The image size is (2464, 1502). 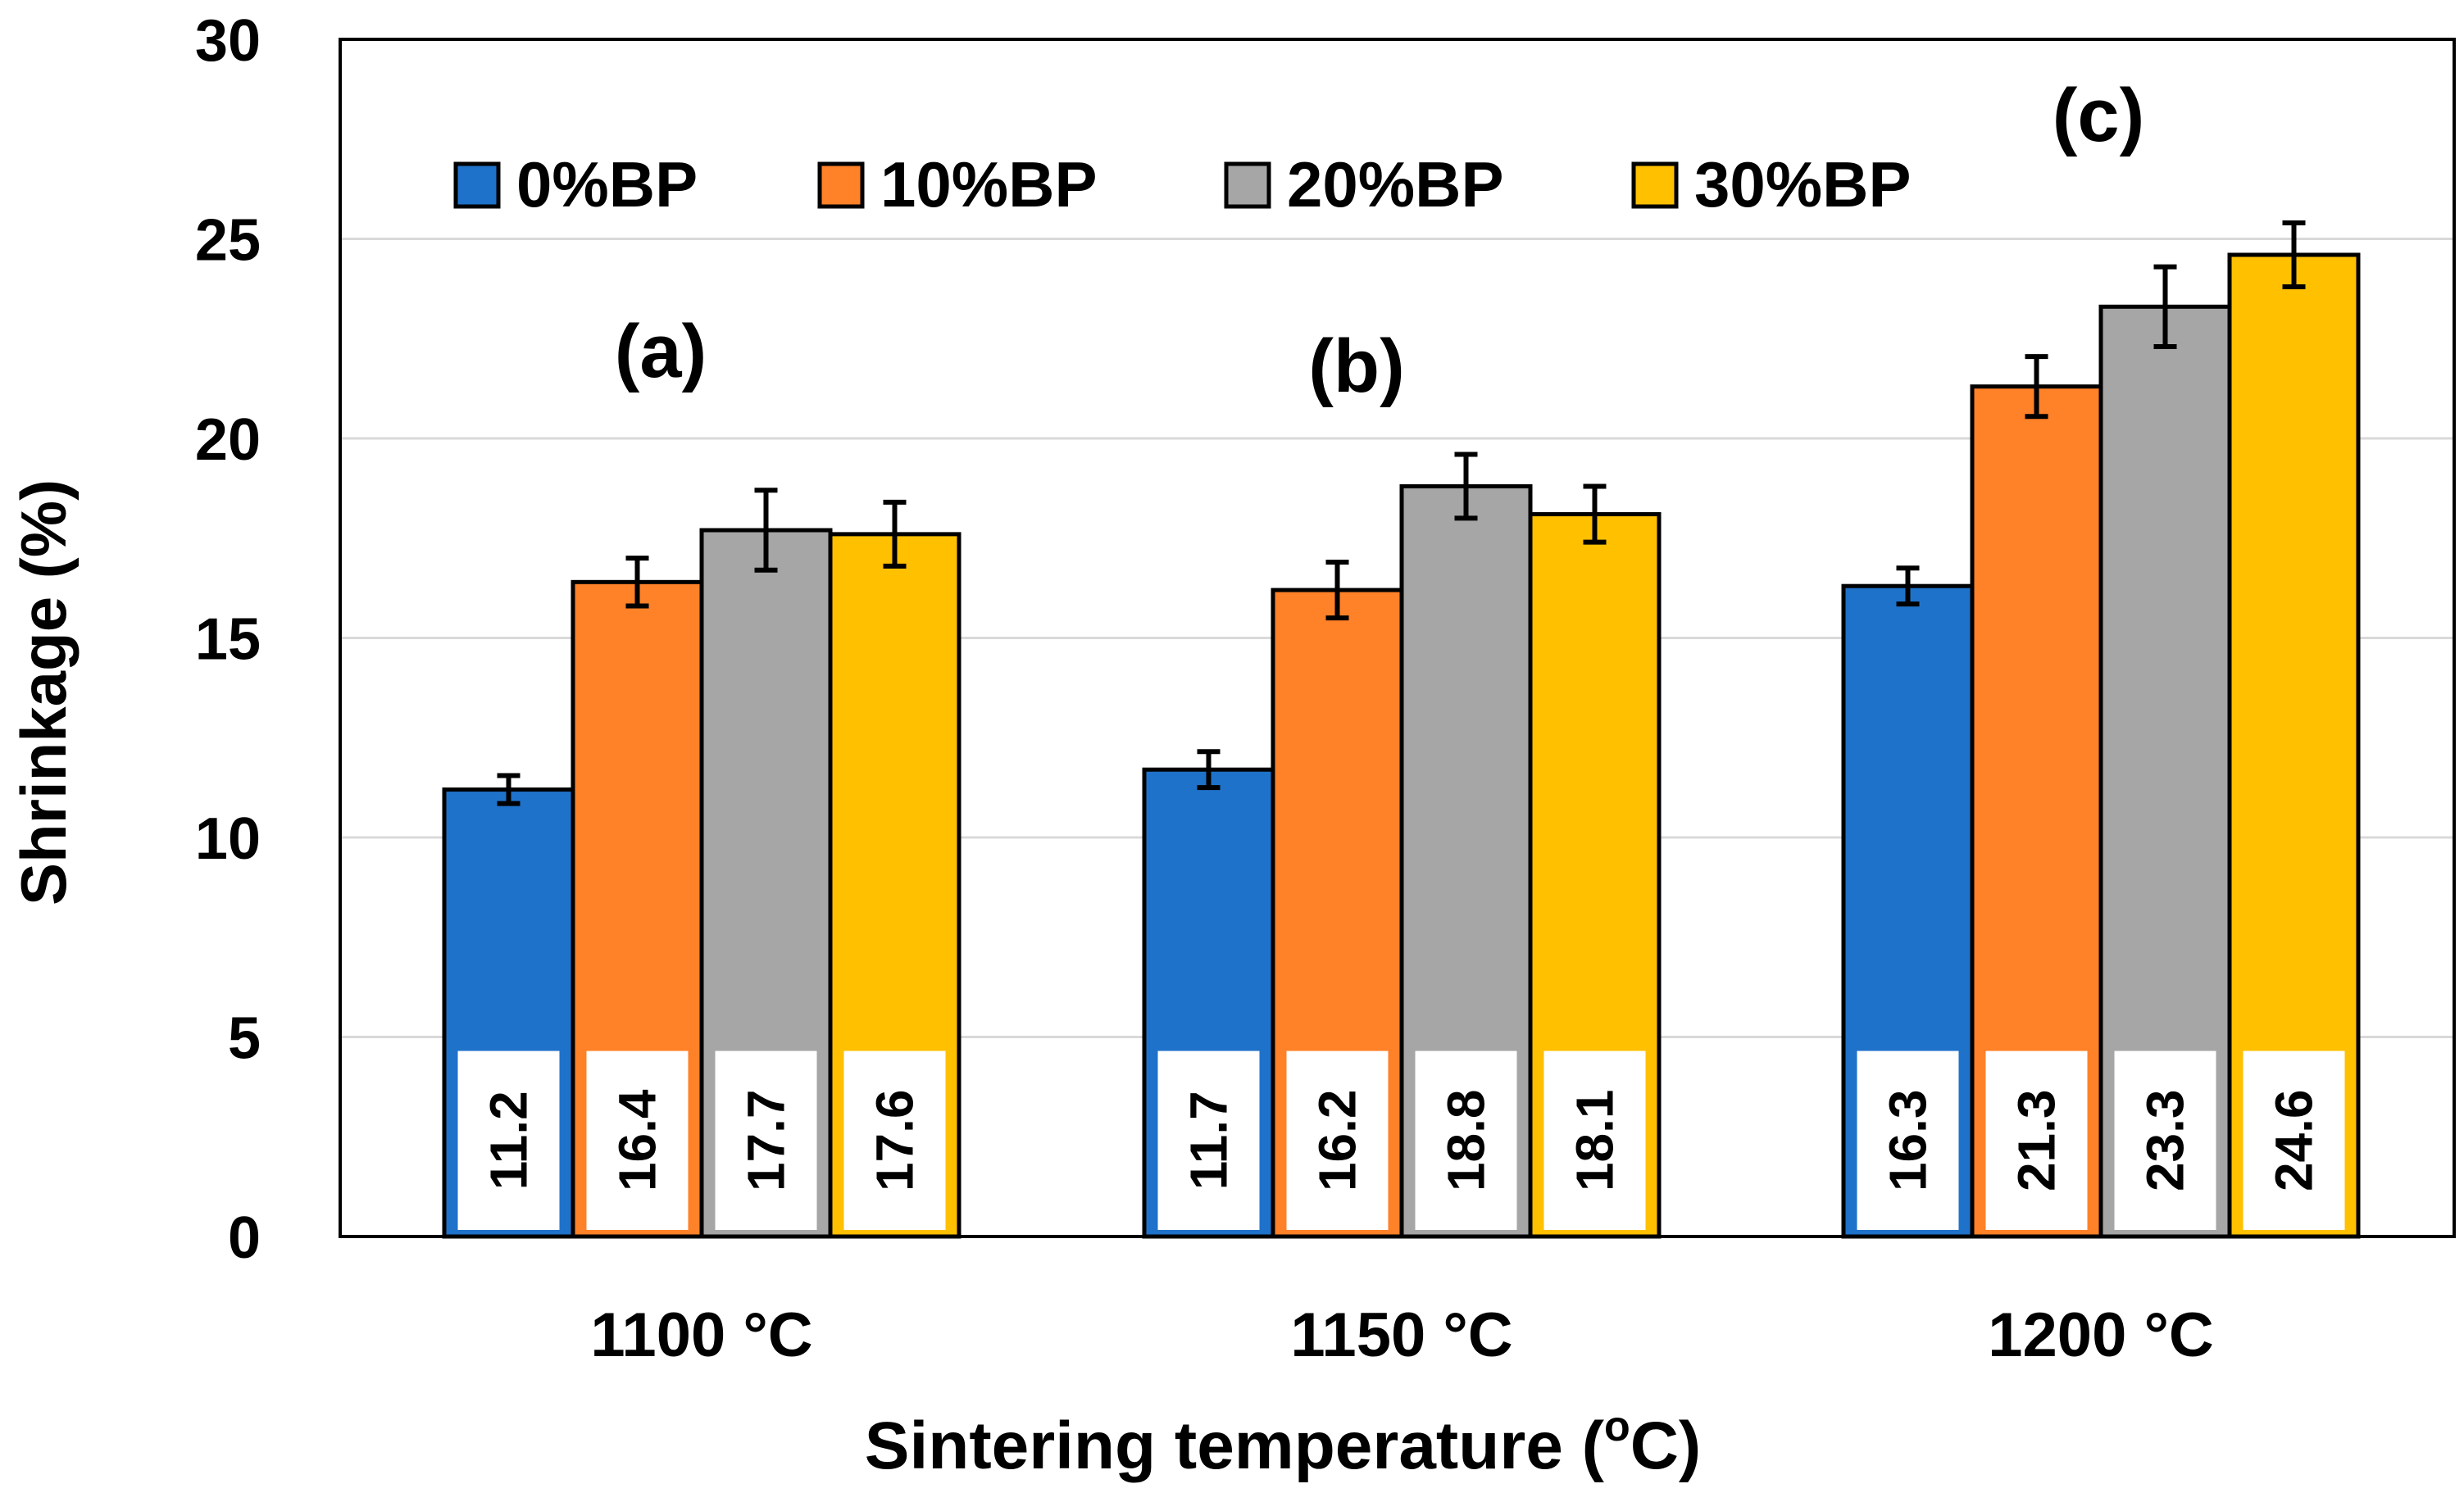 I want to click on data-label: 16.2, so click(x=1338, y=1140).